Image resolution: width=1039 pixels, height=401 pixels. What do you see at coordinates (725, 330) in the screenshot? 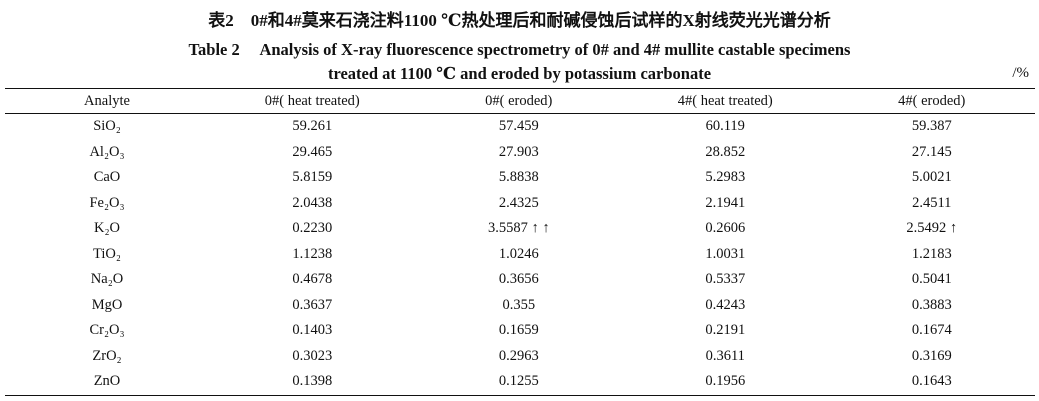
I see `value-cell: 0.2191` at bounding box center [725, 330].